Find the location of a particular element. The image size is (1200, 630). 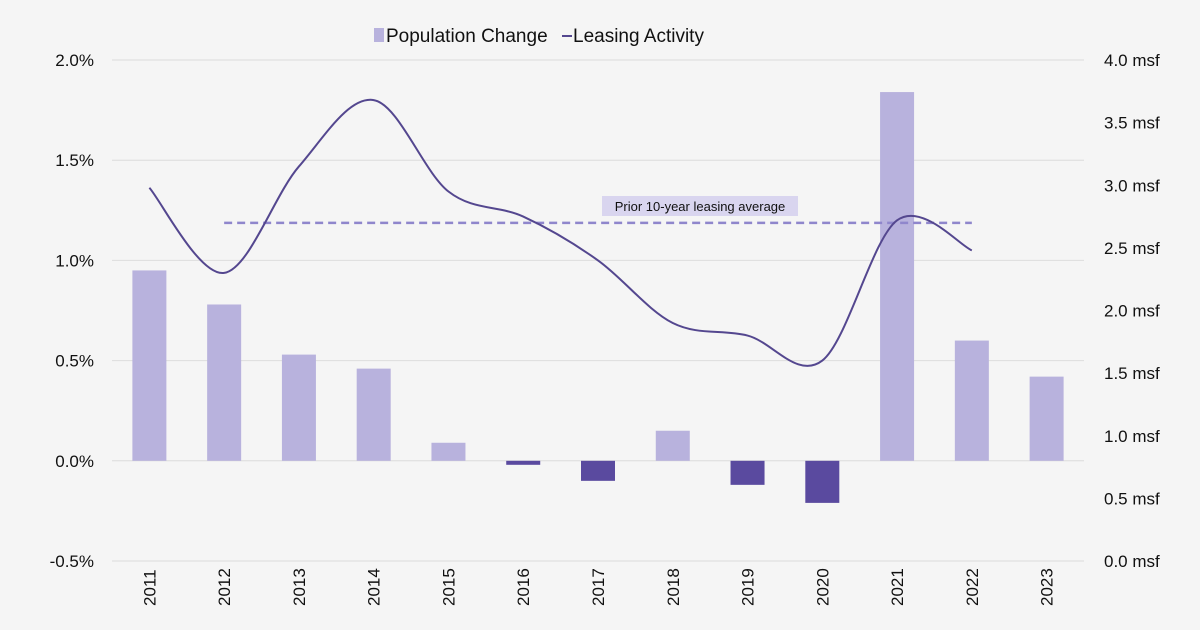

legend: Population Change Leasing Activity is located at coordinates (539, 36).